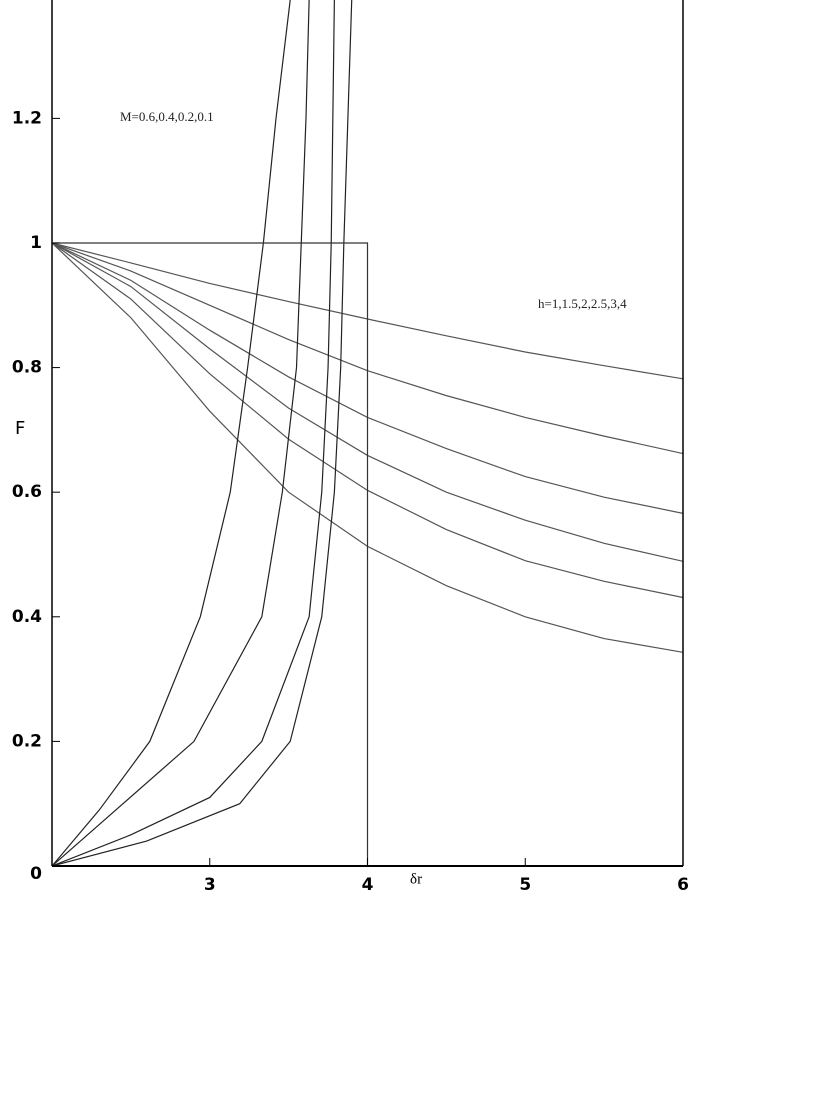  Describe the element at coordinates (683, 885) in the screenshot. I see `x-tick-label: 6` at that location.